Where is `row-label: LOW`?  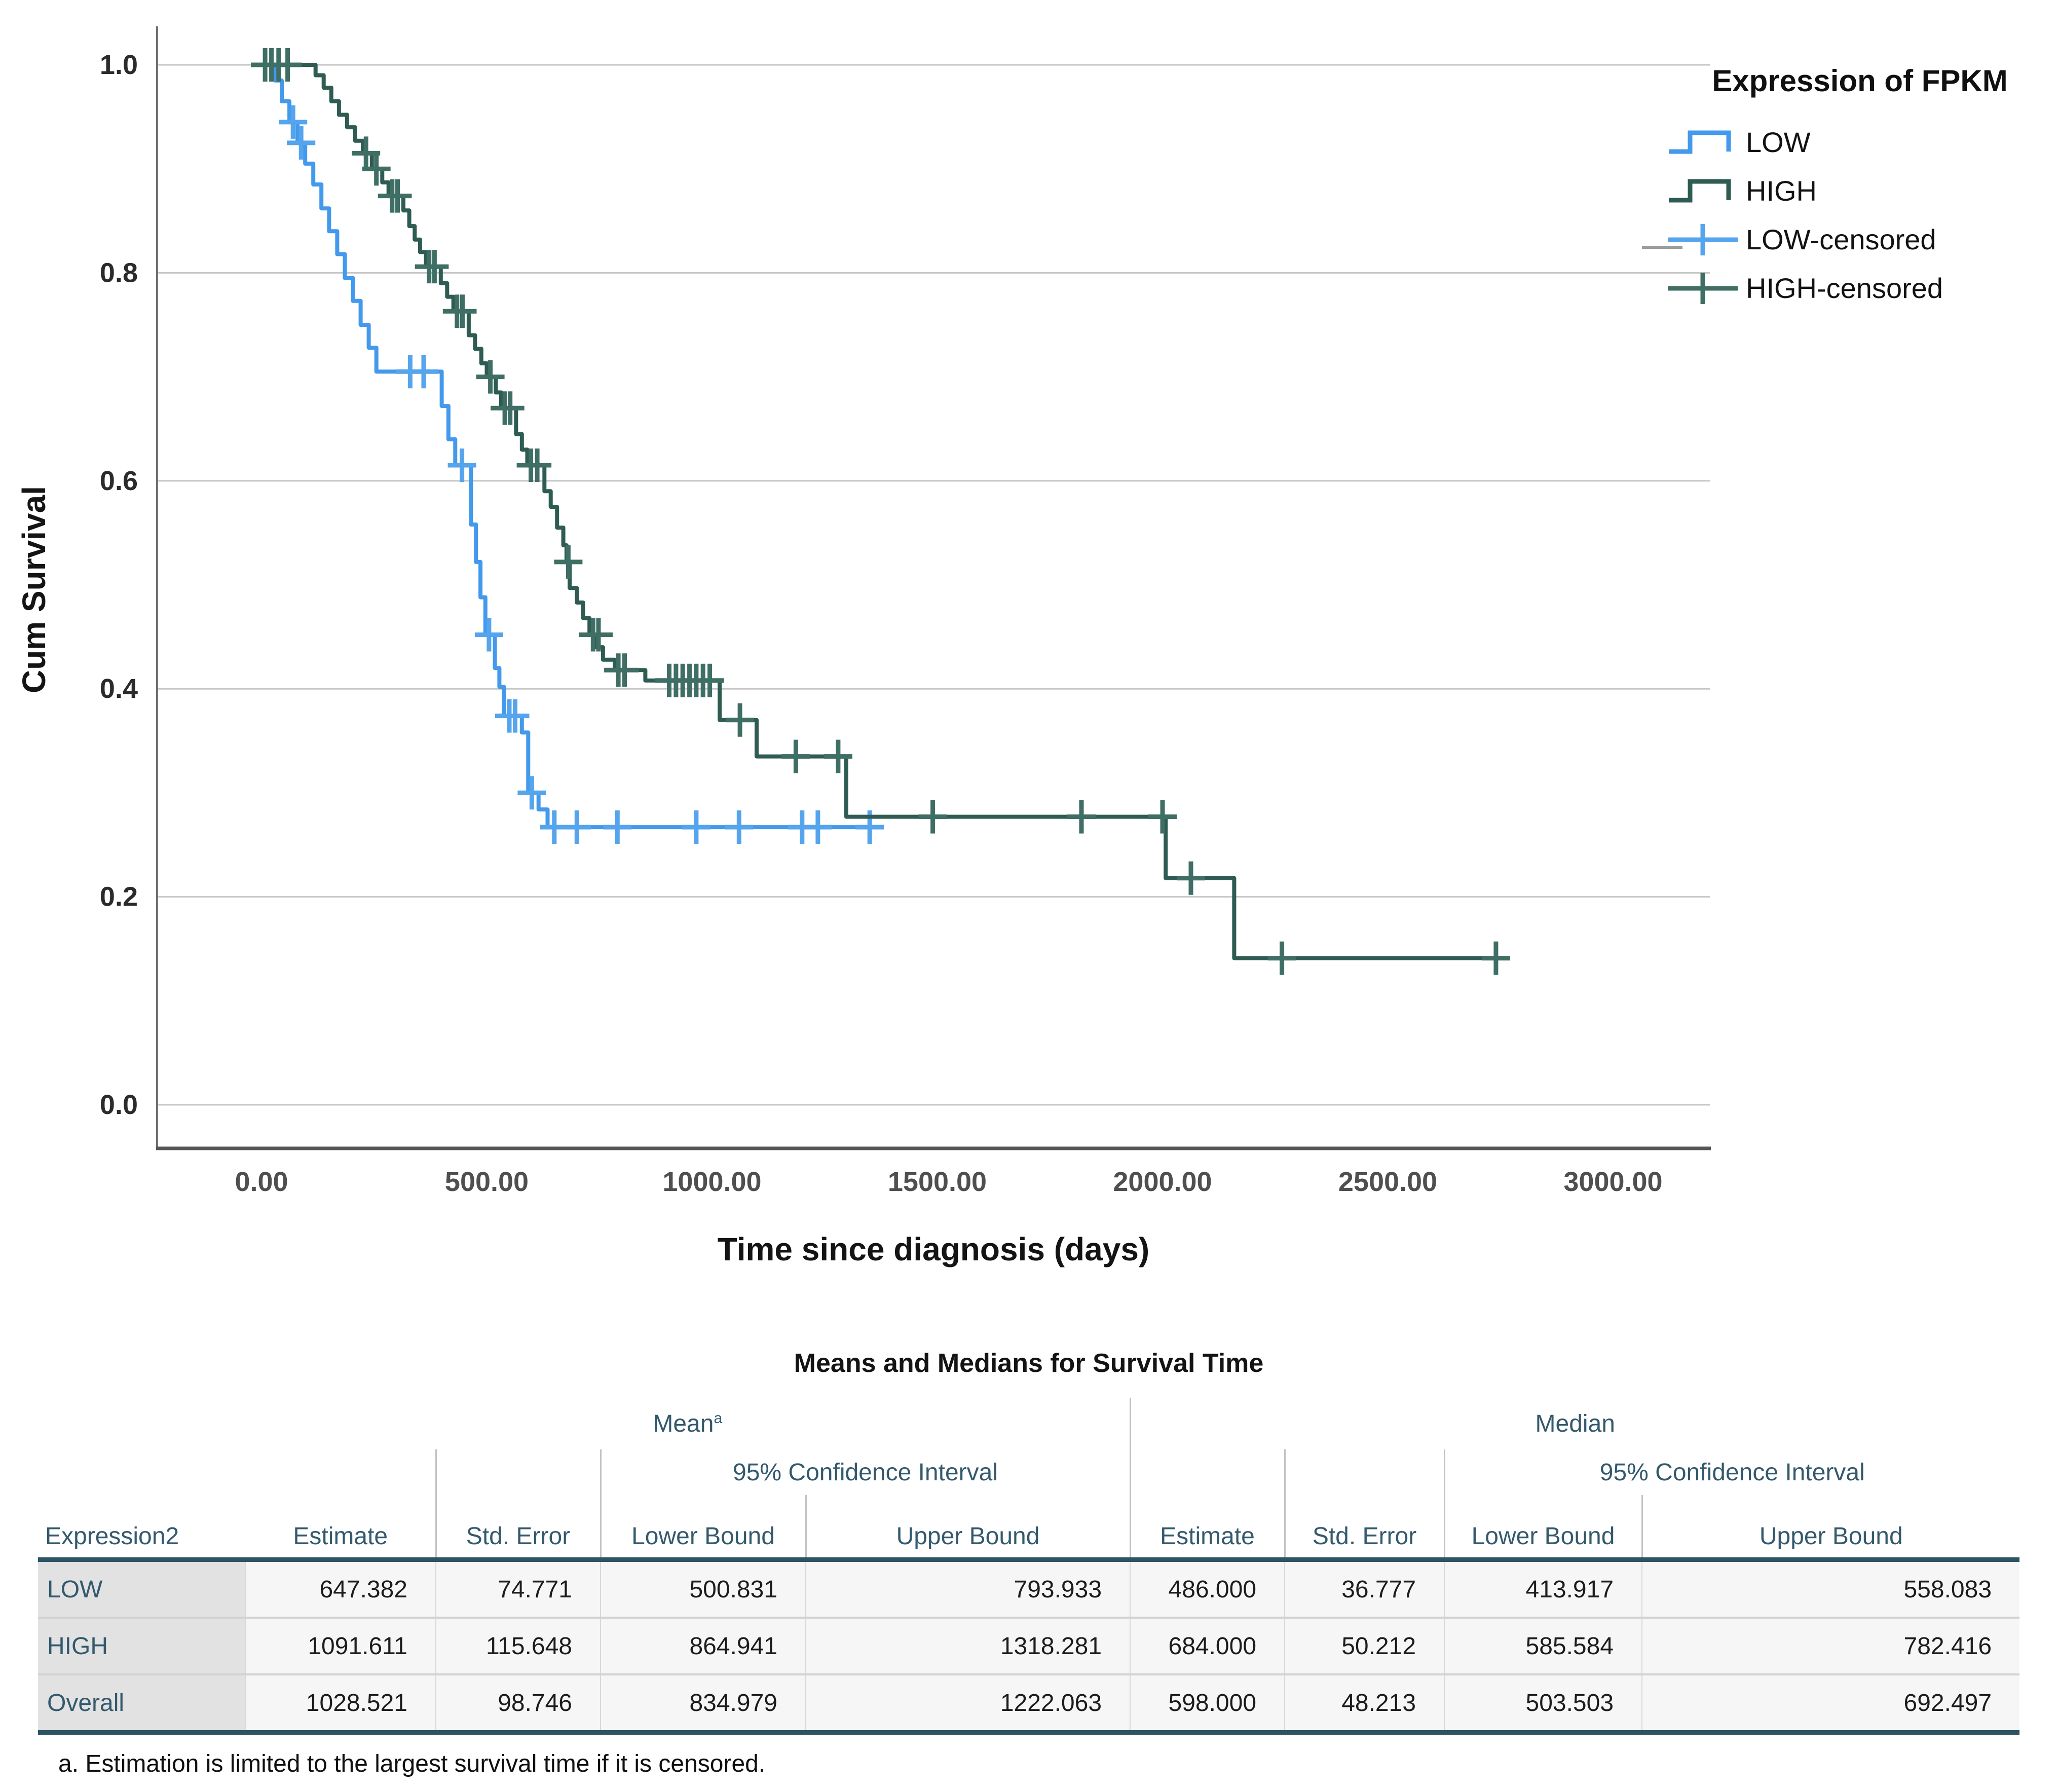 row-label: LOW is located at coordinates (142, 1590).